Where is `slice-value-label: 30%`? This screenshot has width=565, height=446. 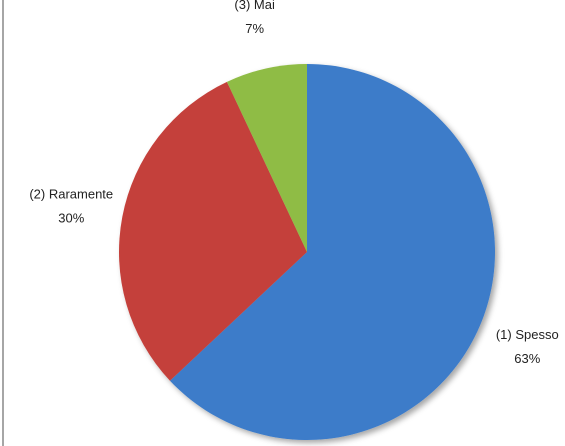 slice-value-label: 30% is located at coordinates (71, 217).